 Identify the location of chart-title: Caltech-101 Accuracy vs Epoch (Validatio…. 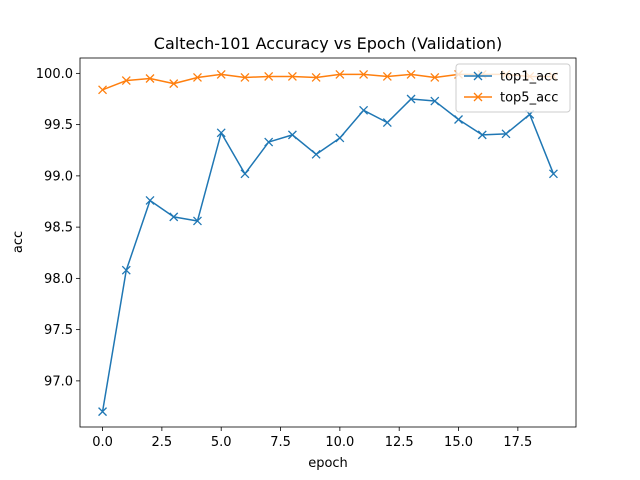
(328, 43).